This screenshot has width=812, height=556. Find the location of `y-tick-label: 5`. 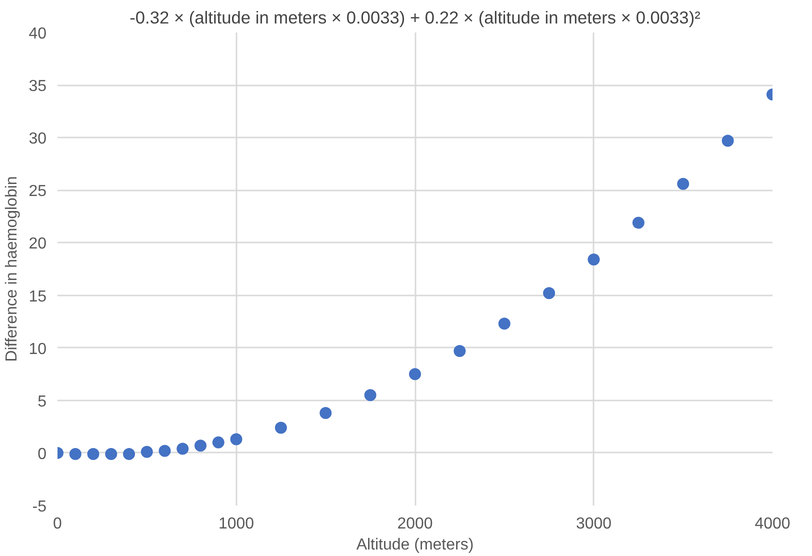

y-tick-label: 5 is located at coordinates (42, 401).